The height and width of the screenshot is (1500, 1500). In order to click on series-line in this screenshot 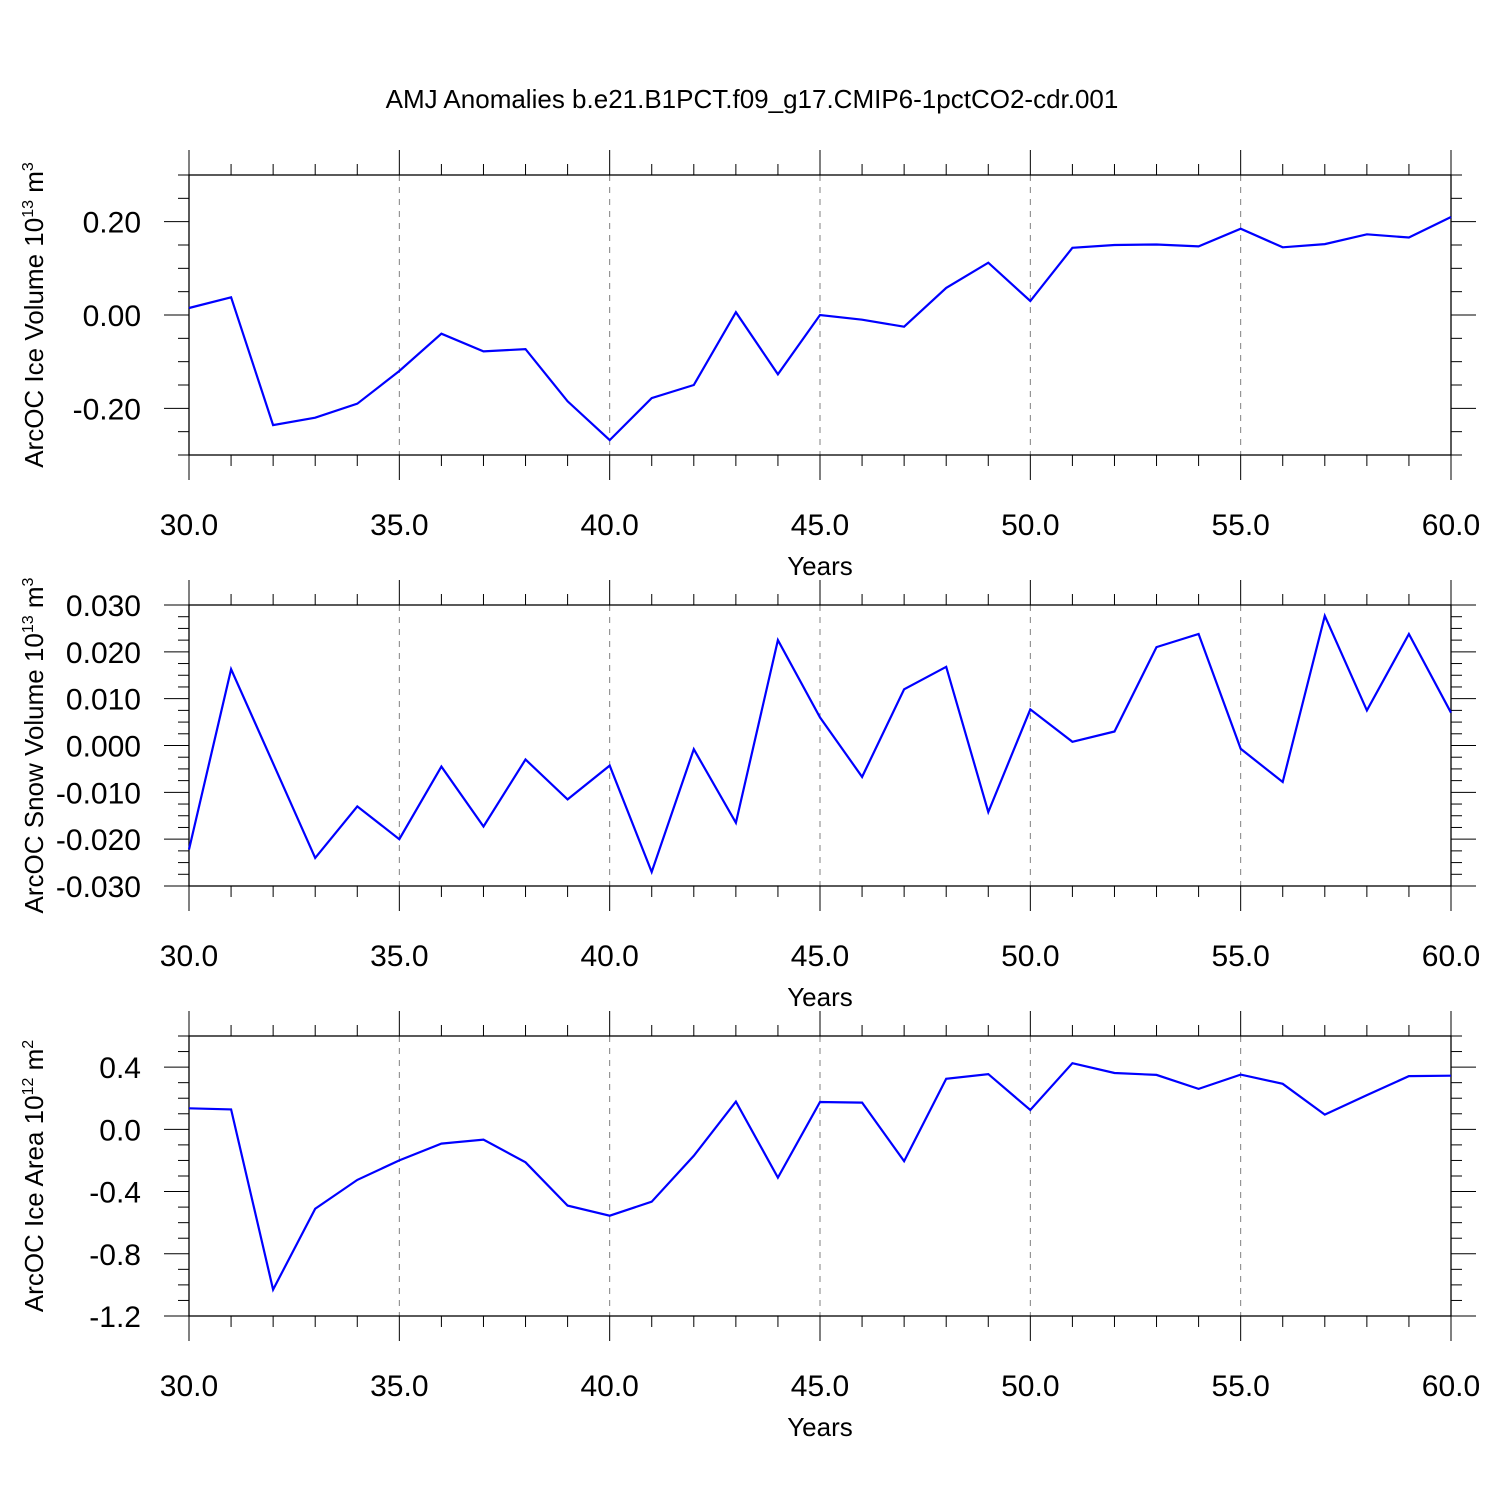, I will do `click(819, 744)`.